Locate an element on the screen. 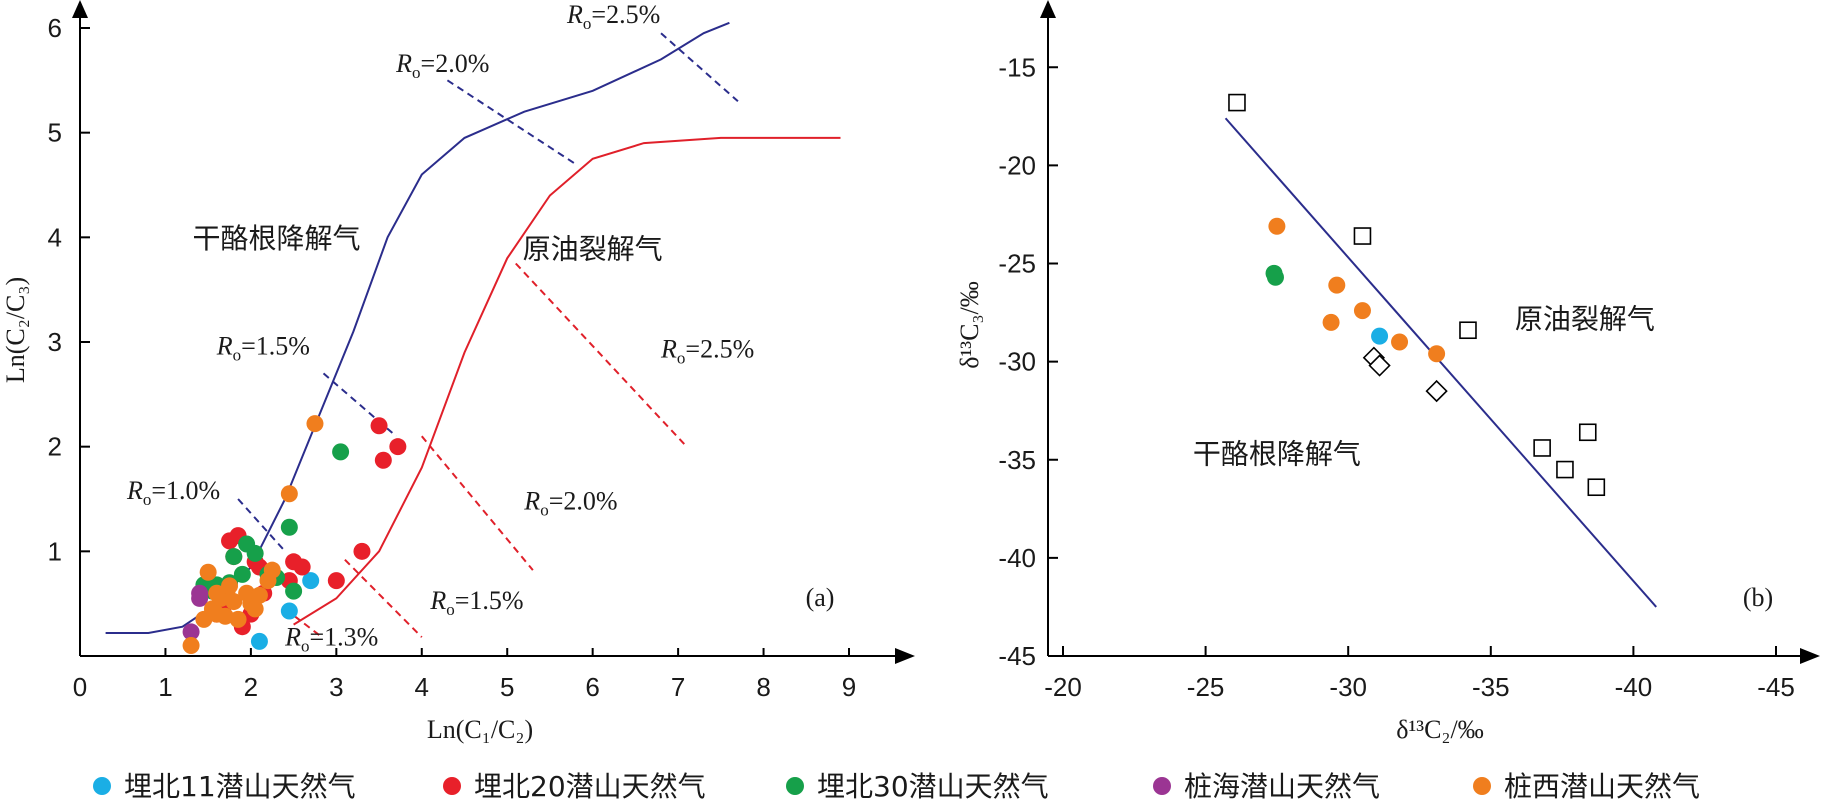  panel-a-y-tick-label: 6 is located at coordinates (55, 28).